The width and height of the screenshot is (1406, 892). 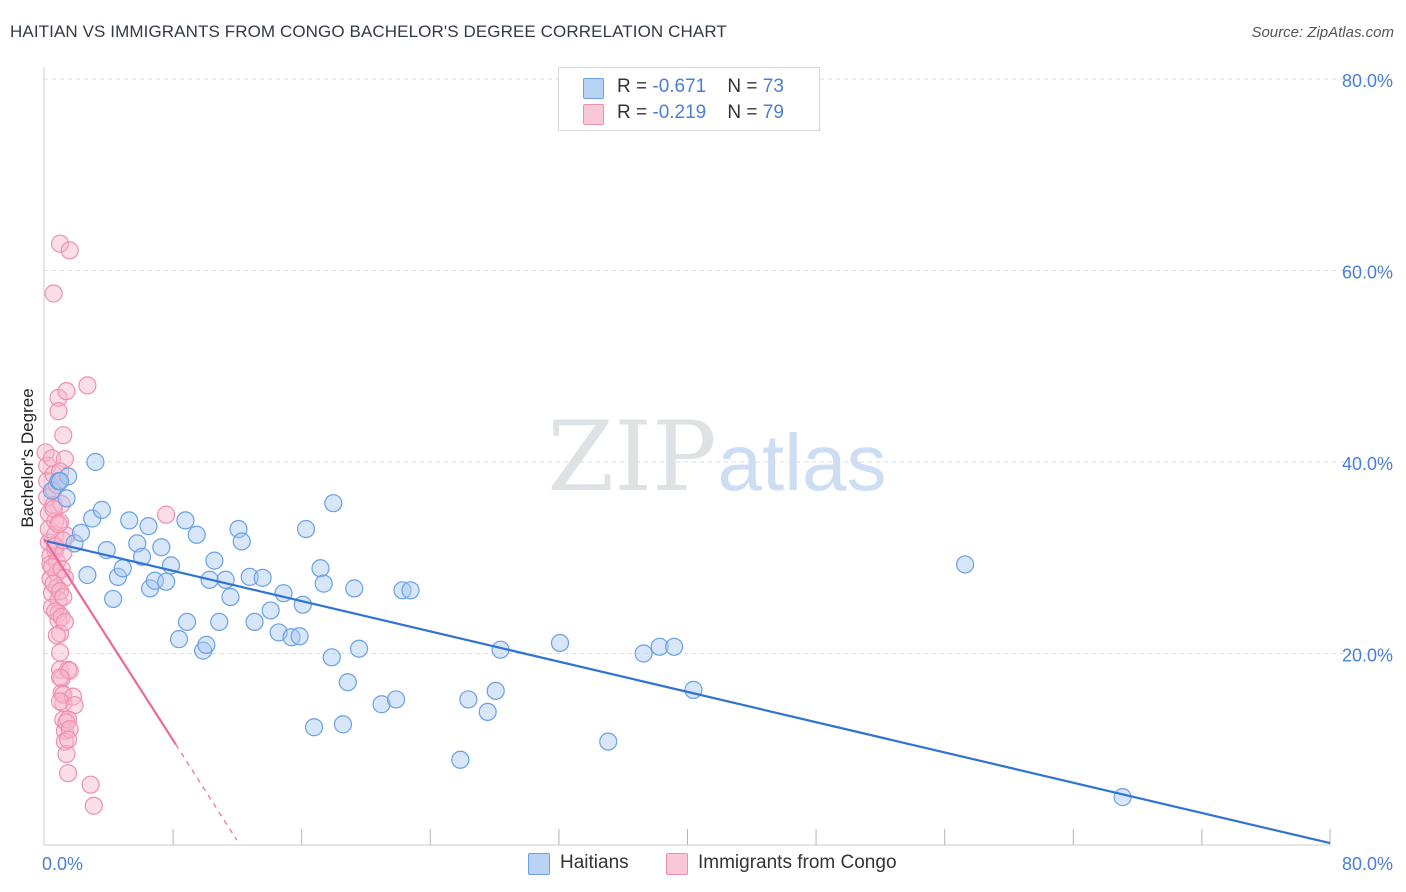 I want to click on y-tick-label: 80.0%, so click(x=1367, y=81).